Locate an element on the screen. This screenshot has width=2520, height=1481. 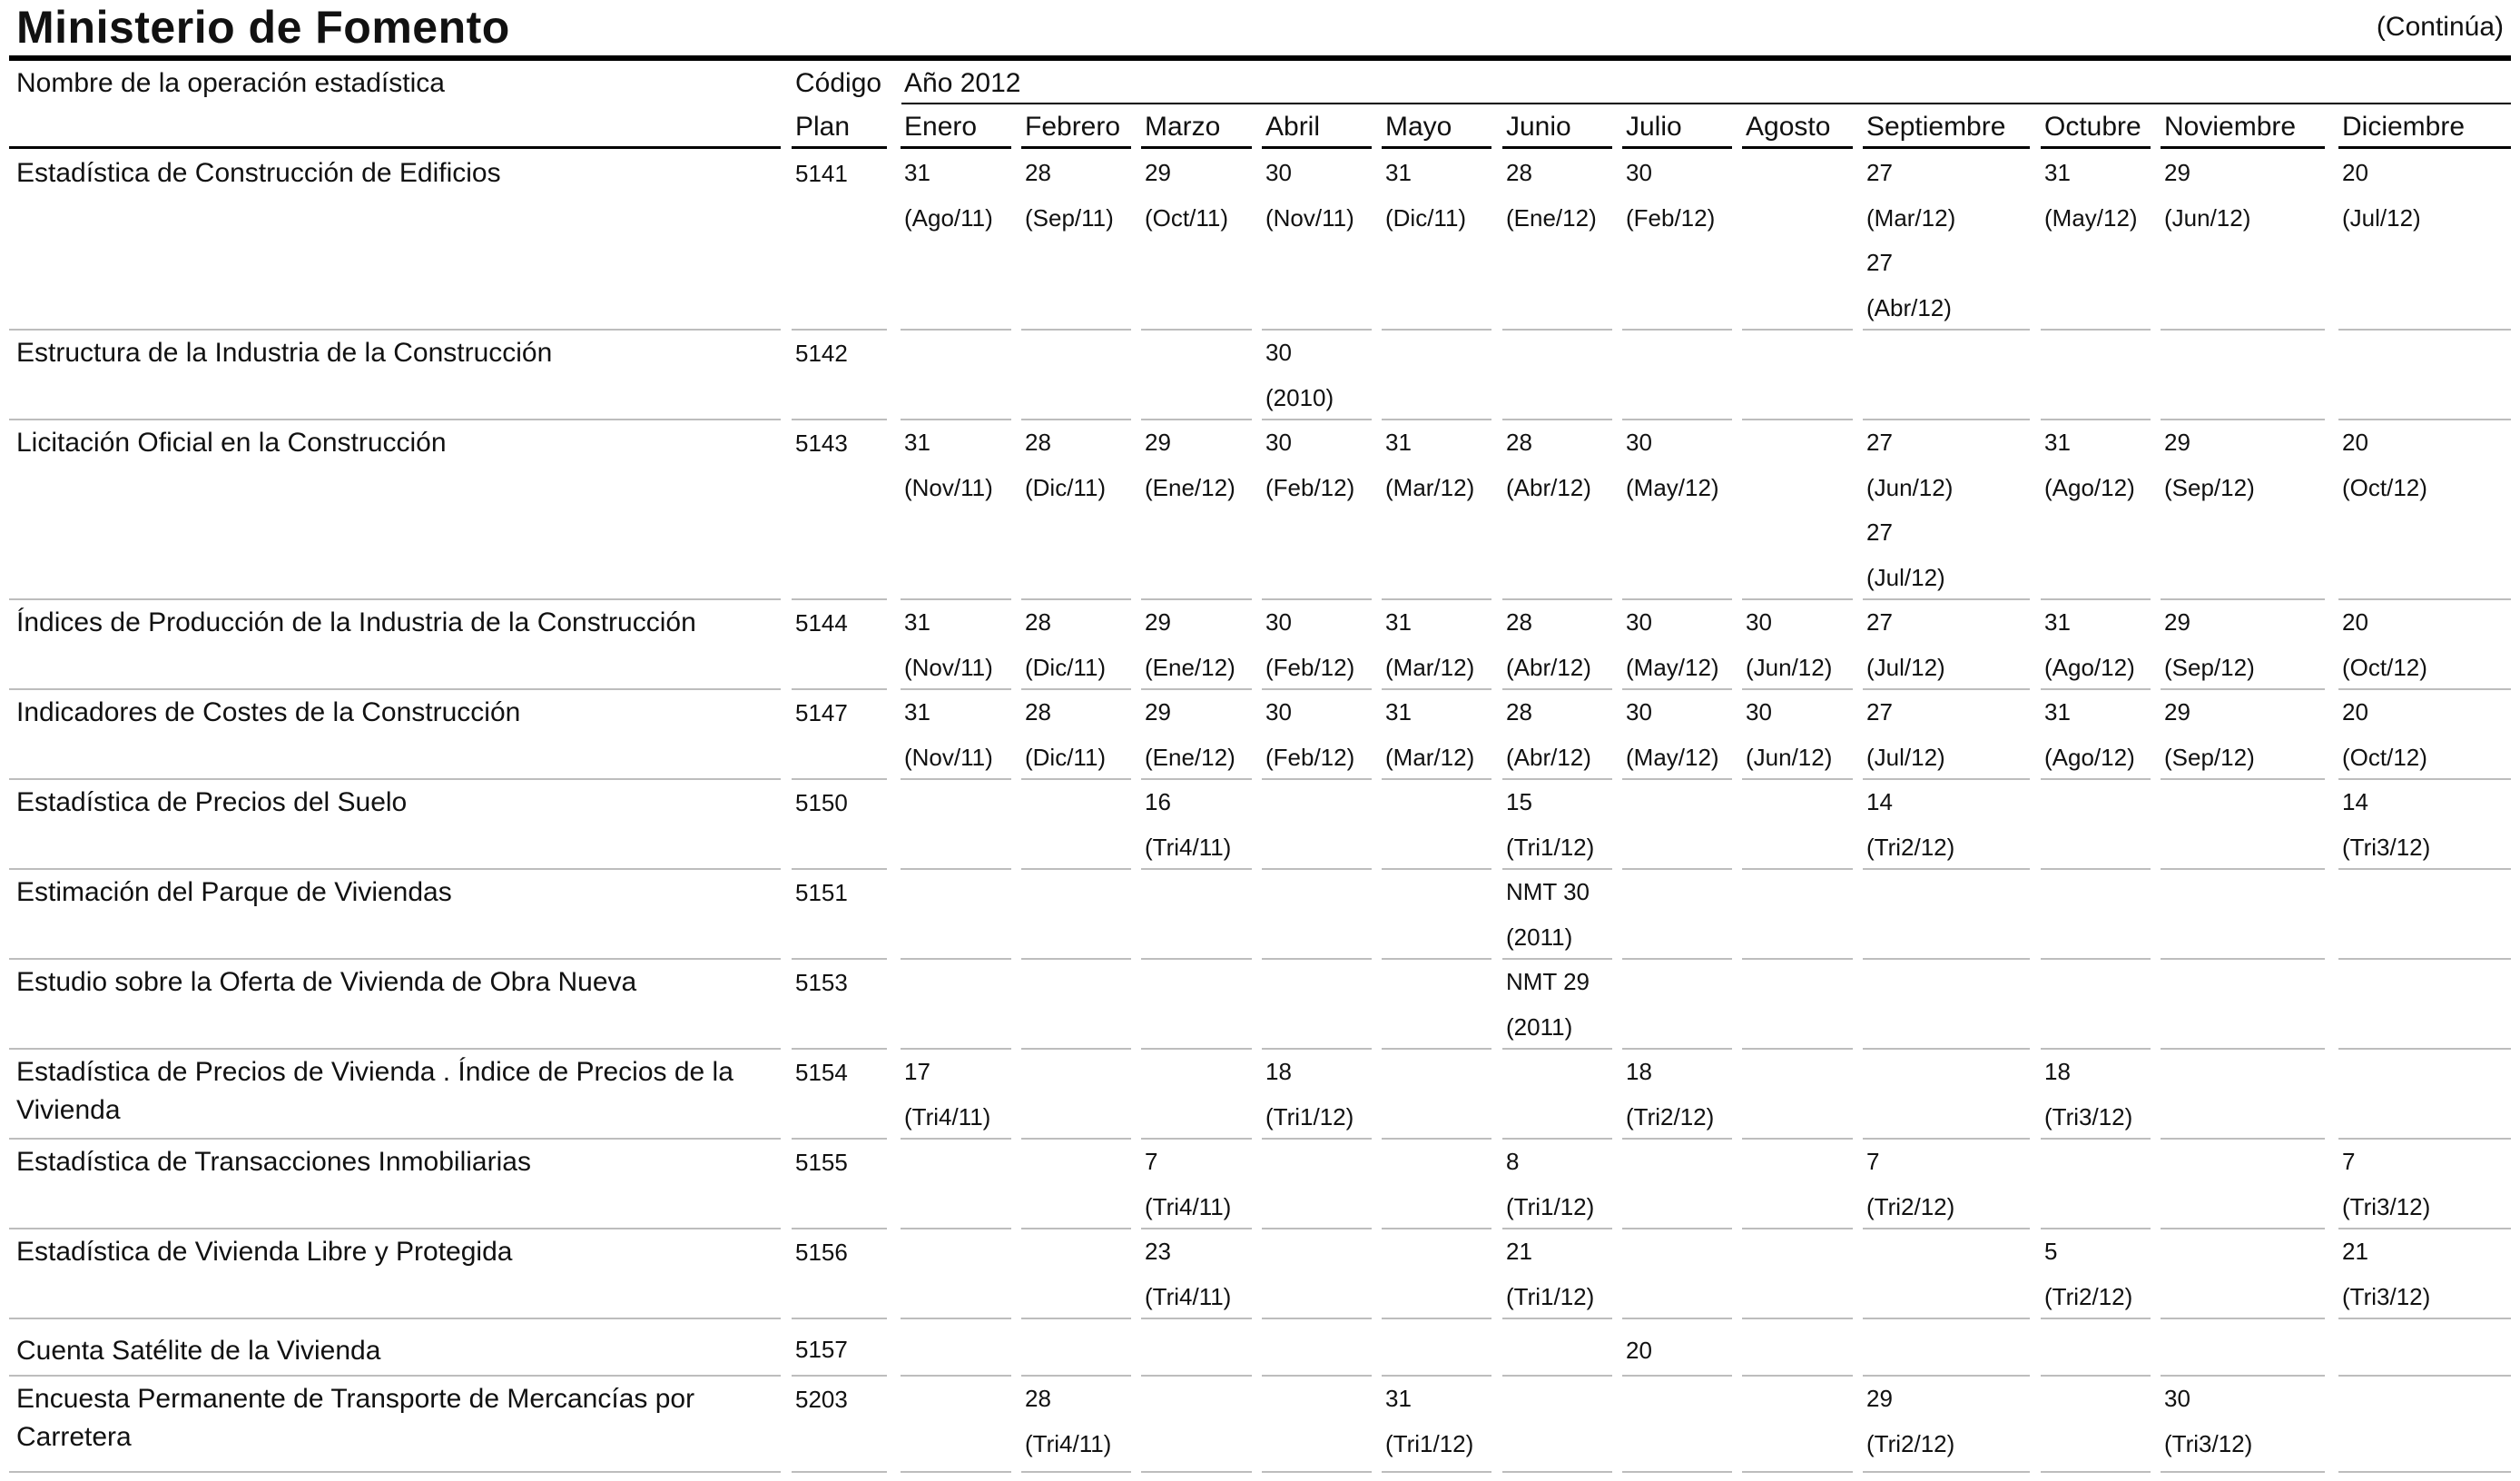
table-row-code: 5156 is located at coordinates (822, 1252).